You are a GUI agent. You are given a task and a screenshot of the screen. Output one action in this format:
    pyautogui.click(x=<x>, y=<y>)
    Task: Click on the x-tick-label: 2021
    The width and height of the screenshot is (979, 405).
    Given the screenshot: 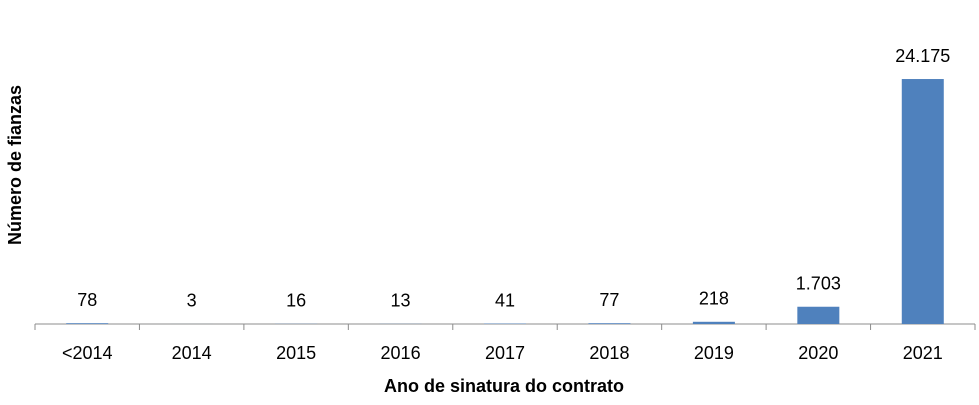 What is the action you would take?
    pyautogui.click(x=923, y=353)
    